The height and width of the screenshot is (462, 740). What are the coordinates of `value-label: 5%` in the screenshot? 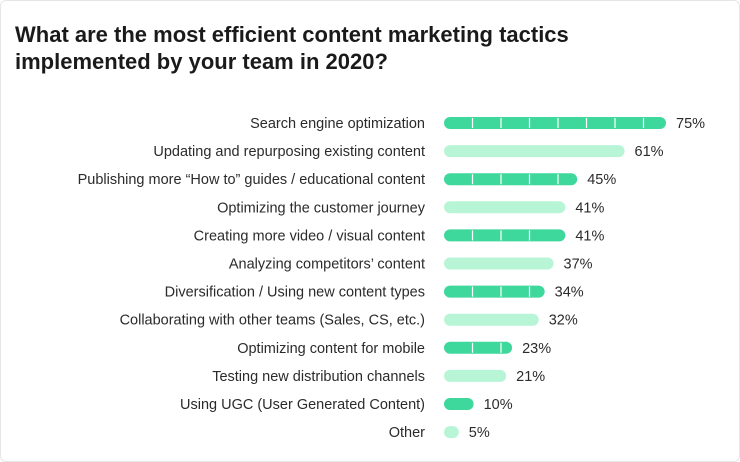 It's located at (479, 433).